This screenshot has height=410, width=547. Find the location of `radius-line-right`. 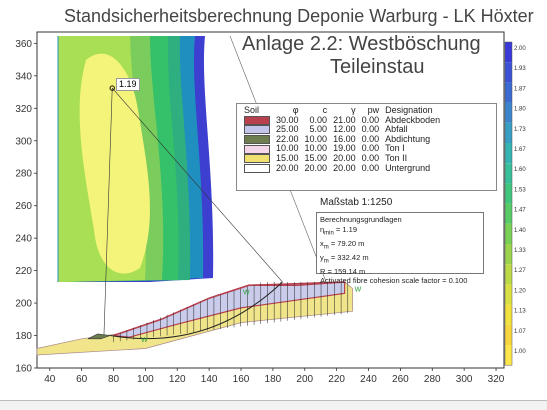

radius-line-right is located at coordinates (197, 185).